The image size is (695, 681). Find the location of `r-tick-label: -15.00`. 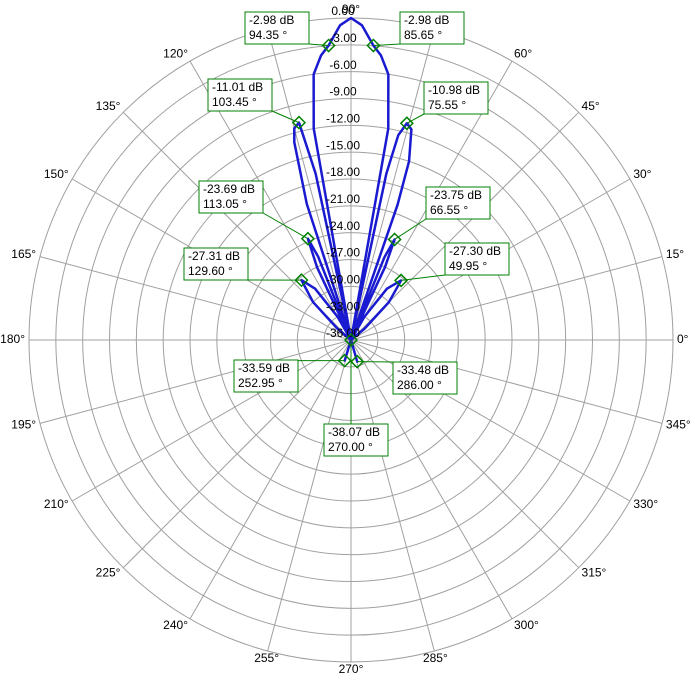

r-tick-label: -15.00 is located at coordinates (343, 145).